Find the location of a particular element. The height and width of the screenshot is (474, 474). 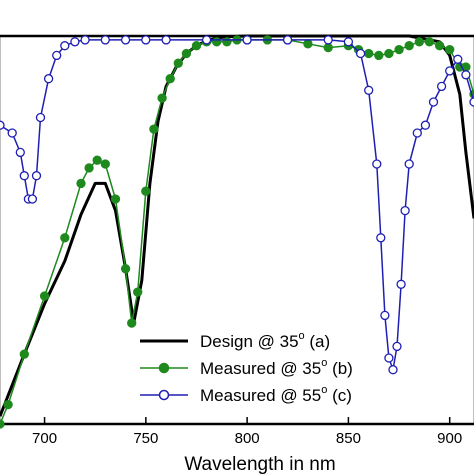

legend-item-1: Design @ 35o (a) is located at coordinates (235, 340).